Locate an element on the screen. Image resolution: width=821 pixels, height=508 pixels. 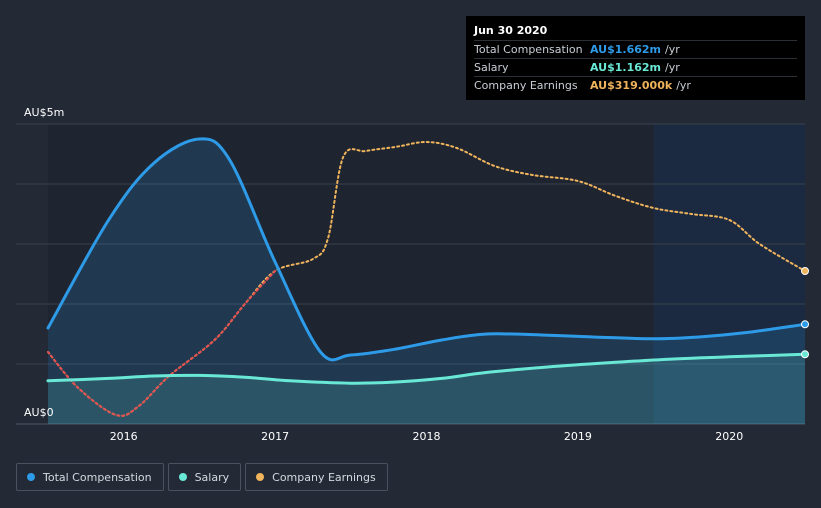
x-tick-label: 2018 is located at coordinates (427, 436).